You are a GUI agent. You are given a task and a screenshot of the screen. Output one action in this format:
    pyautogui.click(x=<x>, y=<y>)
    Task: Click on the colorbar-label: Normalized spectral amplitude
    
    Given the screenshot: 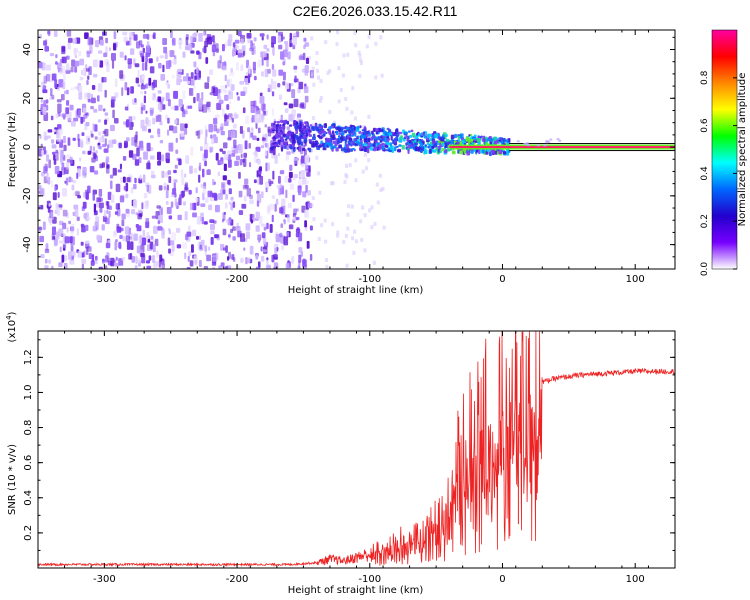 What is the action you would take?
    pyautogui.click(x=742, y=150)
    